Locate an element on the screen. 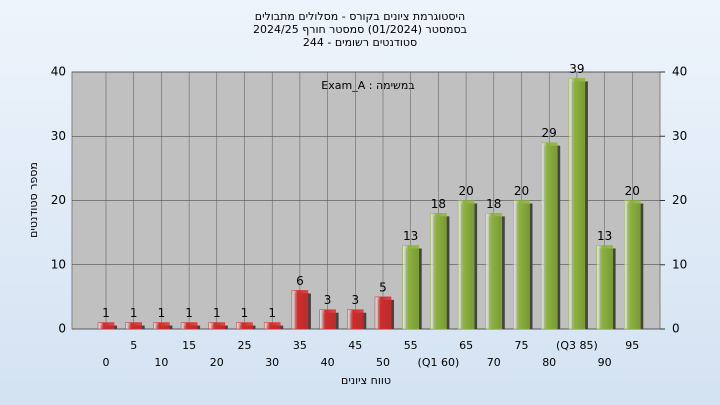  x-tick-label: 25 is located at coordinates (245, 345).